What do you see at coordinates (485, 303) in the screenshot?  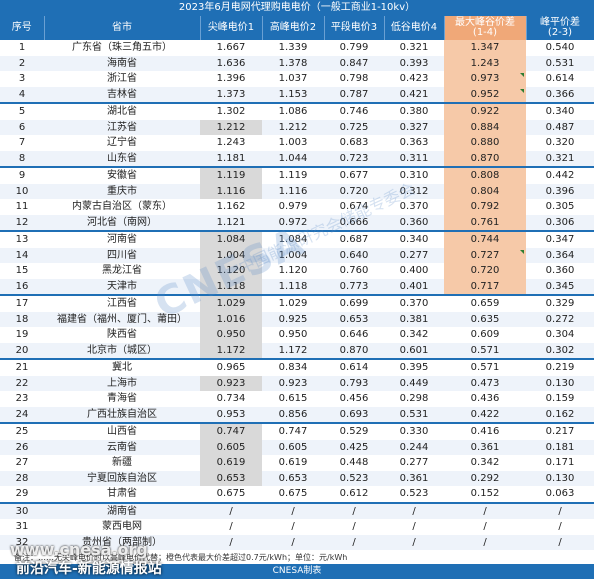 I see `cell-d1: 0.659` at bounding box center [485, 303].